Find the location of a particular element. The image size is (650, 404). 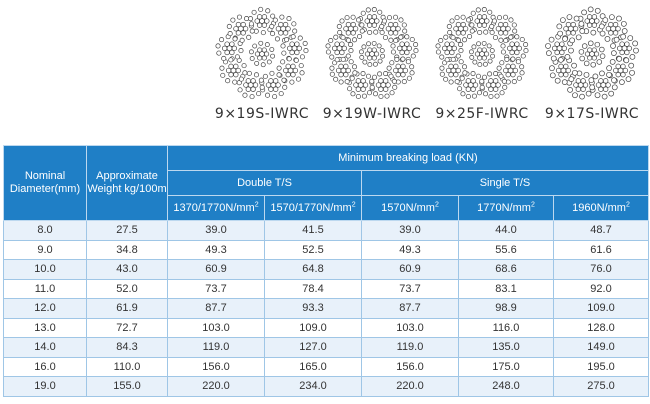

rope-label: 9×25F-IWRC is located at coordinates (482, 114).